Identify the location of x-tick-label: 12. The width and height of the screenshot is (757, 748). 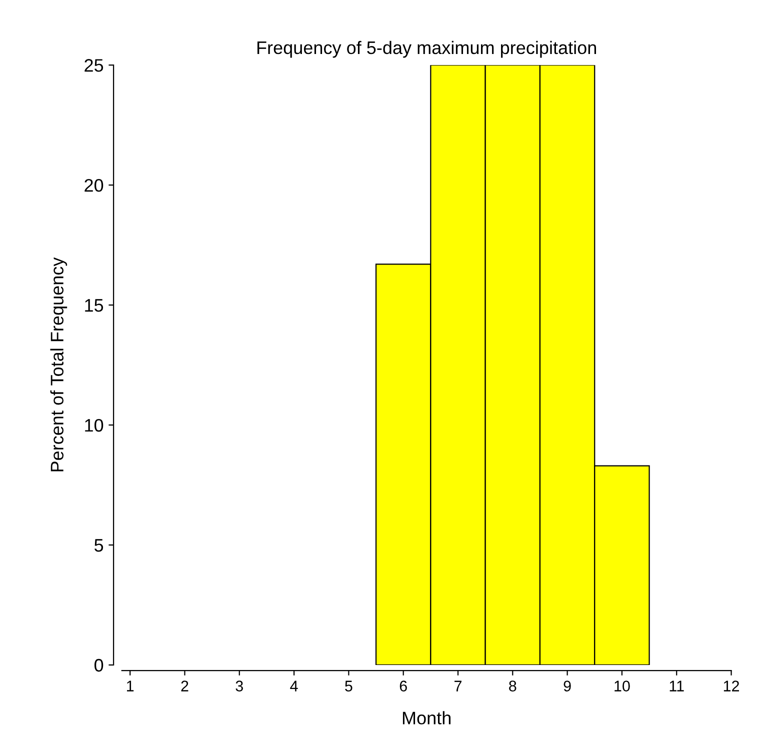
(731, 686).